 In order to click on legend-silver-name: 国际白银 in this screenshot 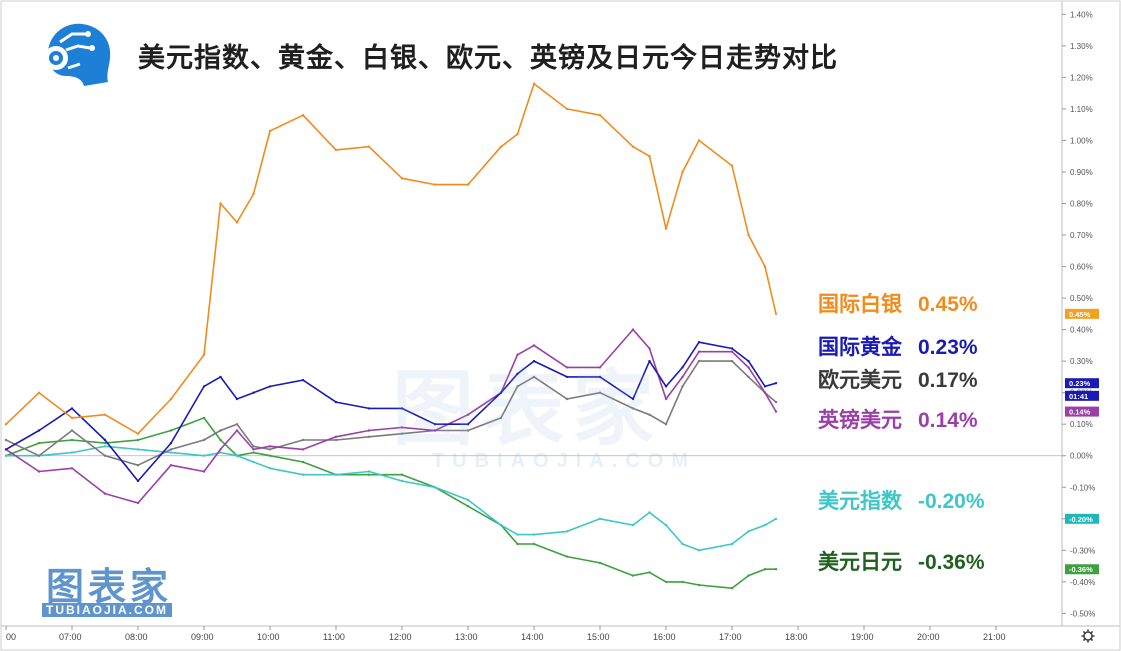, I will do `click(860, 304)`.